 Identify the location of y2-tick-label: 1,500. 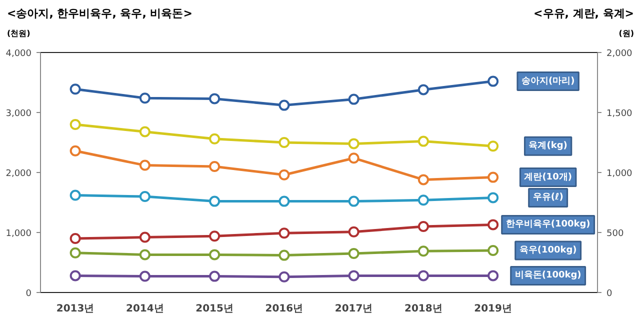
(619, 114).